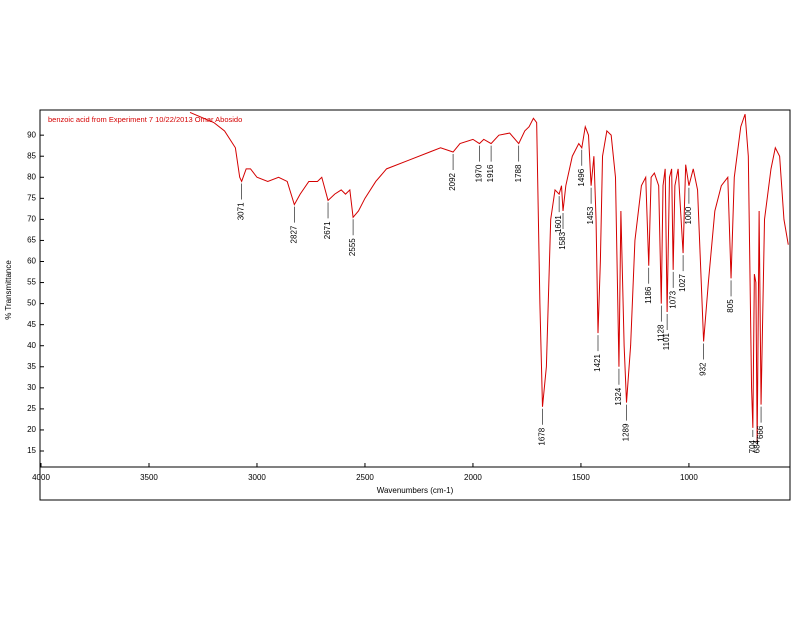  What do you see at coordinates (31, 303) in the screenshot?
I see `y-tick-label: 50` at bounding box center [31, 303].